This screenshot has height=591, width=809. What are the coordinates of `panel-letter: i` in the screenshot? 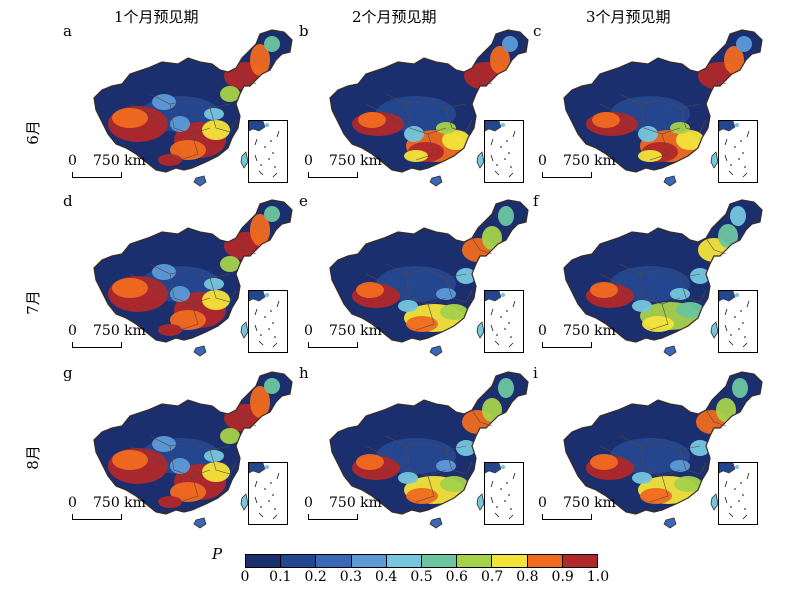 It's located at (535, 373).